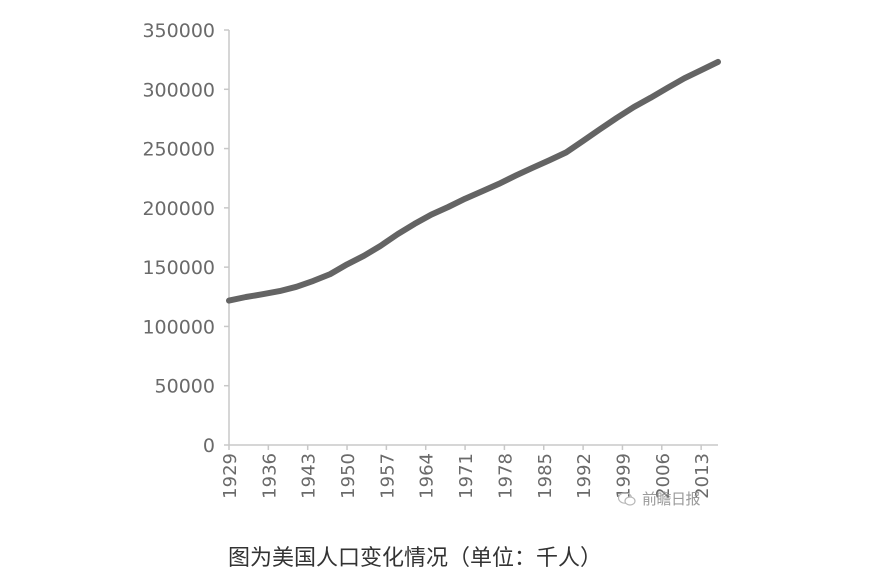  I want to click on wechat-icon, so click(626, 499).